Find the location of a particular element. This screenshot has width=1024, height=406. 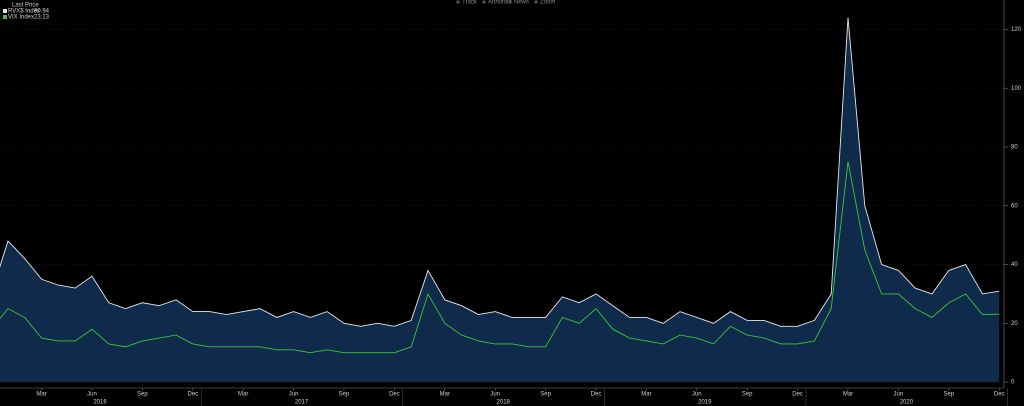

toolbar-button: News is located at coordinates (521, 3).